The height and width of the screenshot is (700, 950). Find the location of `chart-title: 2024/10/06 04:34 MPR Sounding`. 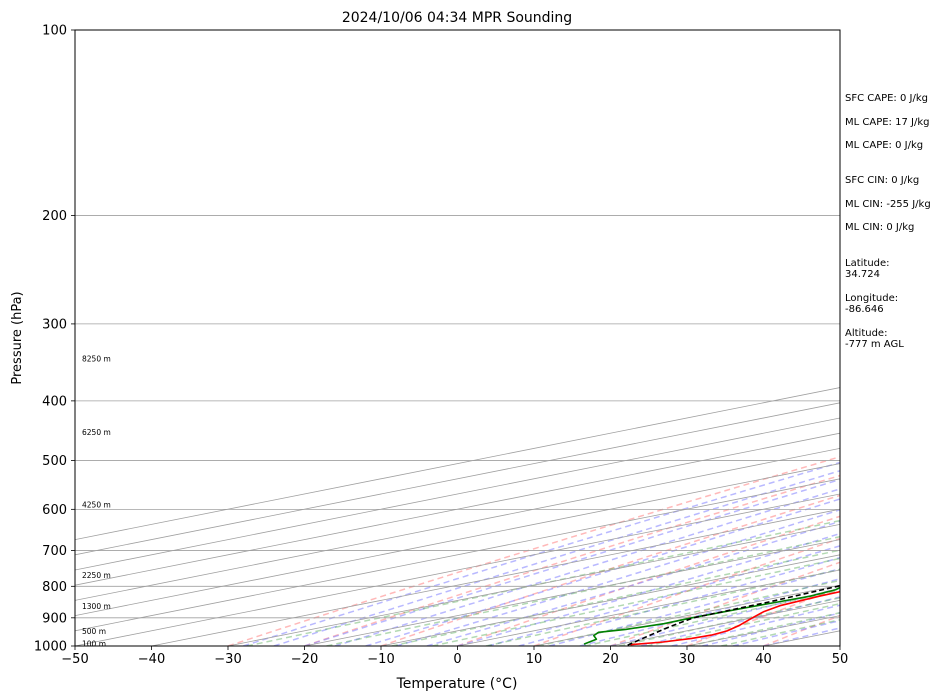

chart-title: 2024/10/06 04:34 MPR Sounding is located at coordinates (457, 18).